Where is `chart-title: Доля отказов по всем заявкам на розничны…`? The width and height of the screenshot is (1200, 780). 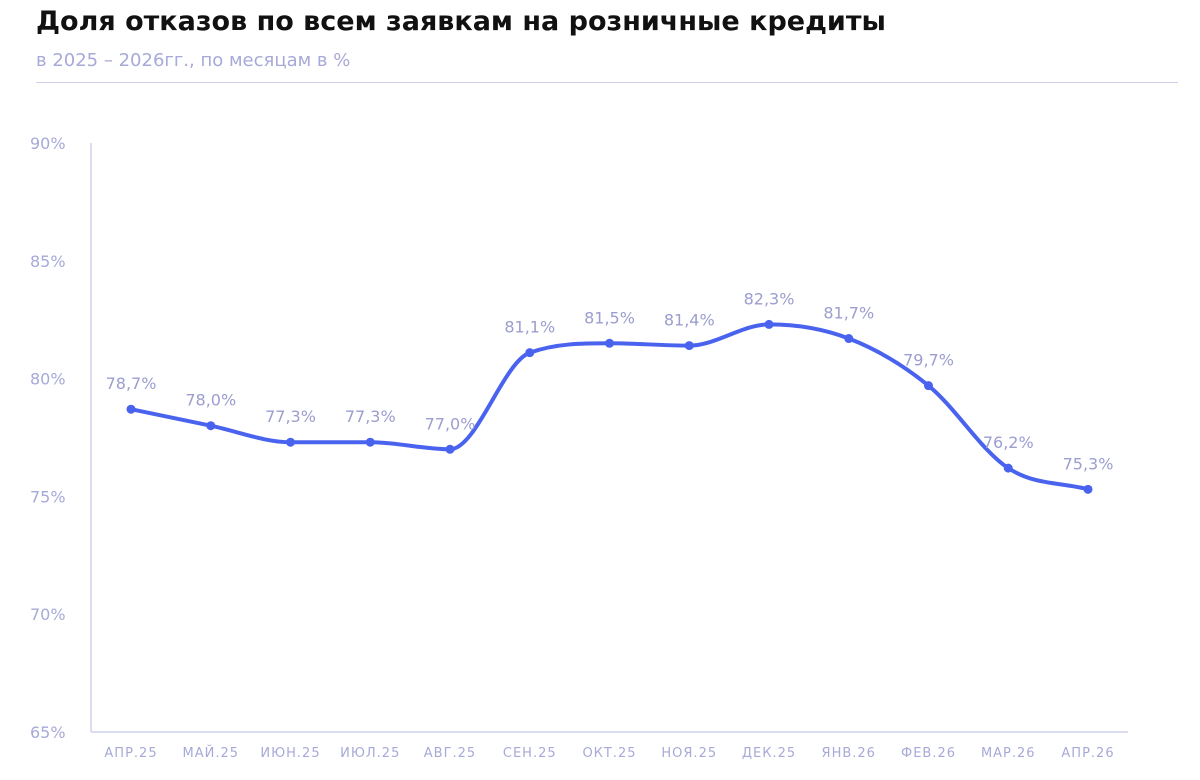
chart-title: Доля отказов по всем заявкам на розничны… is located at coordinates (461, 21).